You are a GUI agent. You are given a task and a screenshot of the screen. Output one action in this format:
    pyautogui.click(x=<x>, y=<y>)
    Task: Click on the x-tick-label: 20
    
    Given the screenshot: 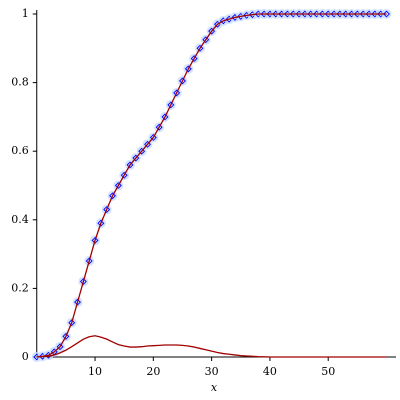 What is the action you would take?
    pyautogui.click(x=153, y=371)
    